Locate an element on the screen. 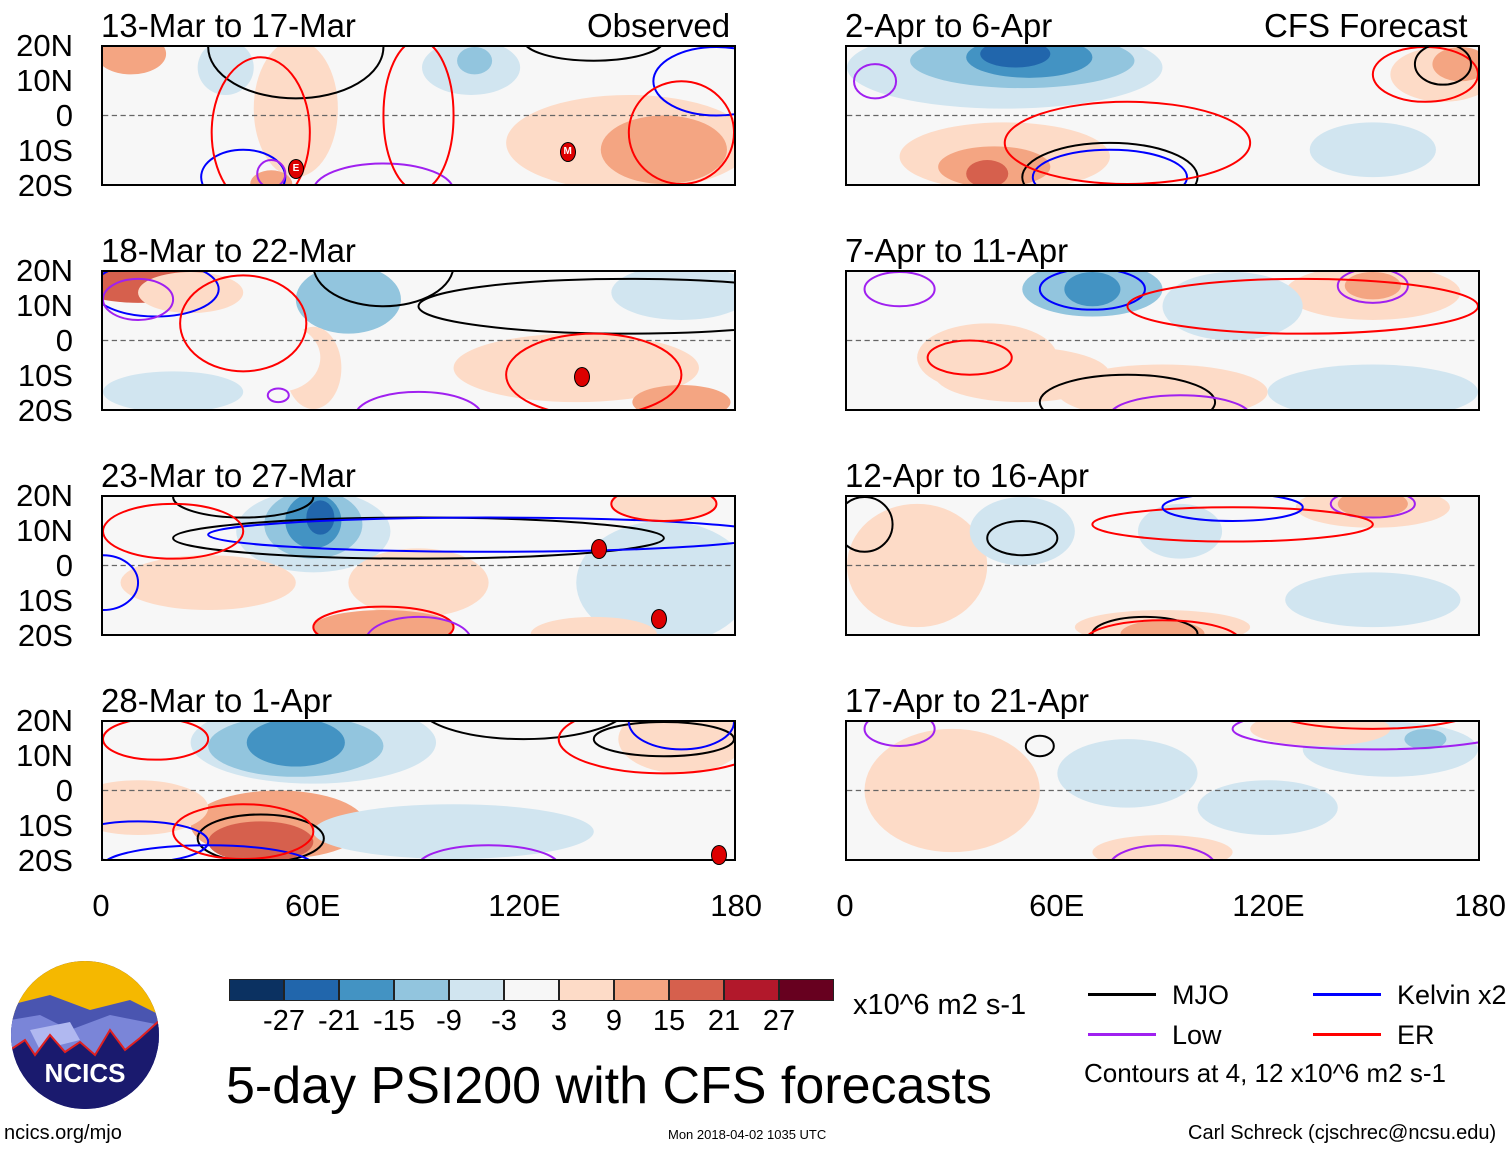  panel-title: 23-Mar to 27-Mar is located at coordinates (228, 475).